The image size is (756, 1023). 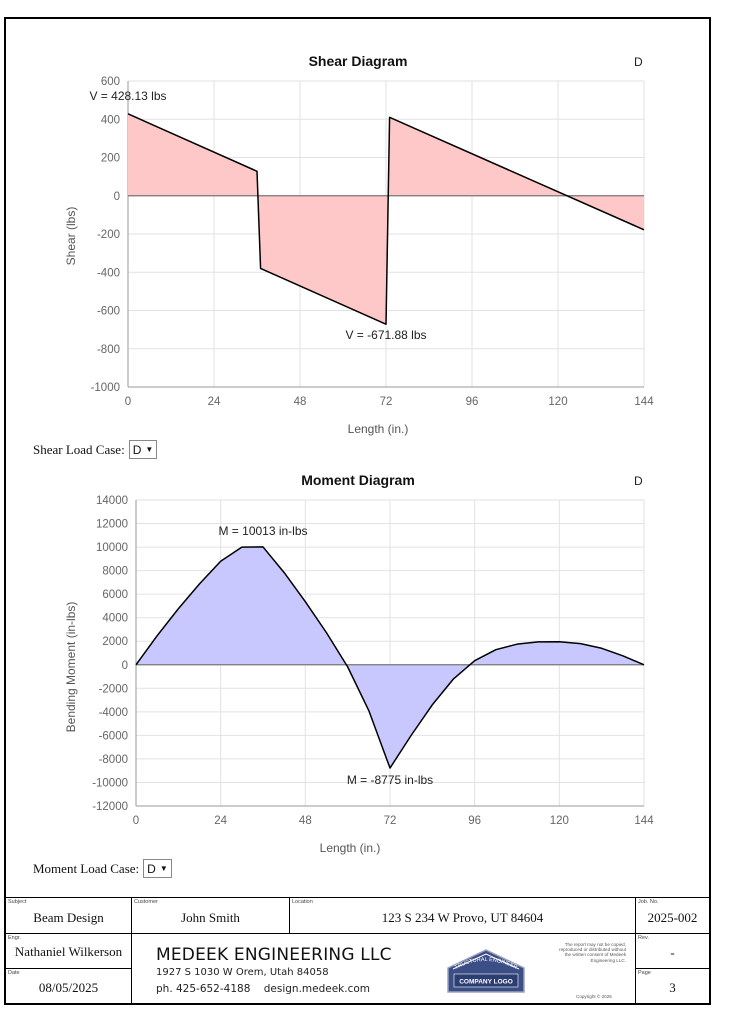 What do you see at coordinates (115, 595) in the screenshot?
I see `moment-y-tick-label: 6000` at bounding box center [115, 595].